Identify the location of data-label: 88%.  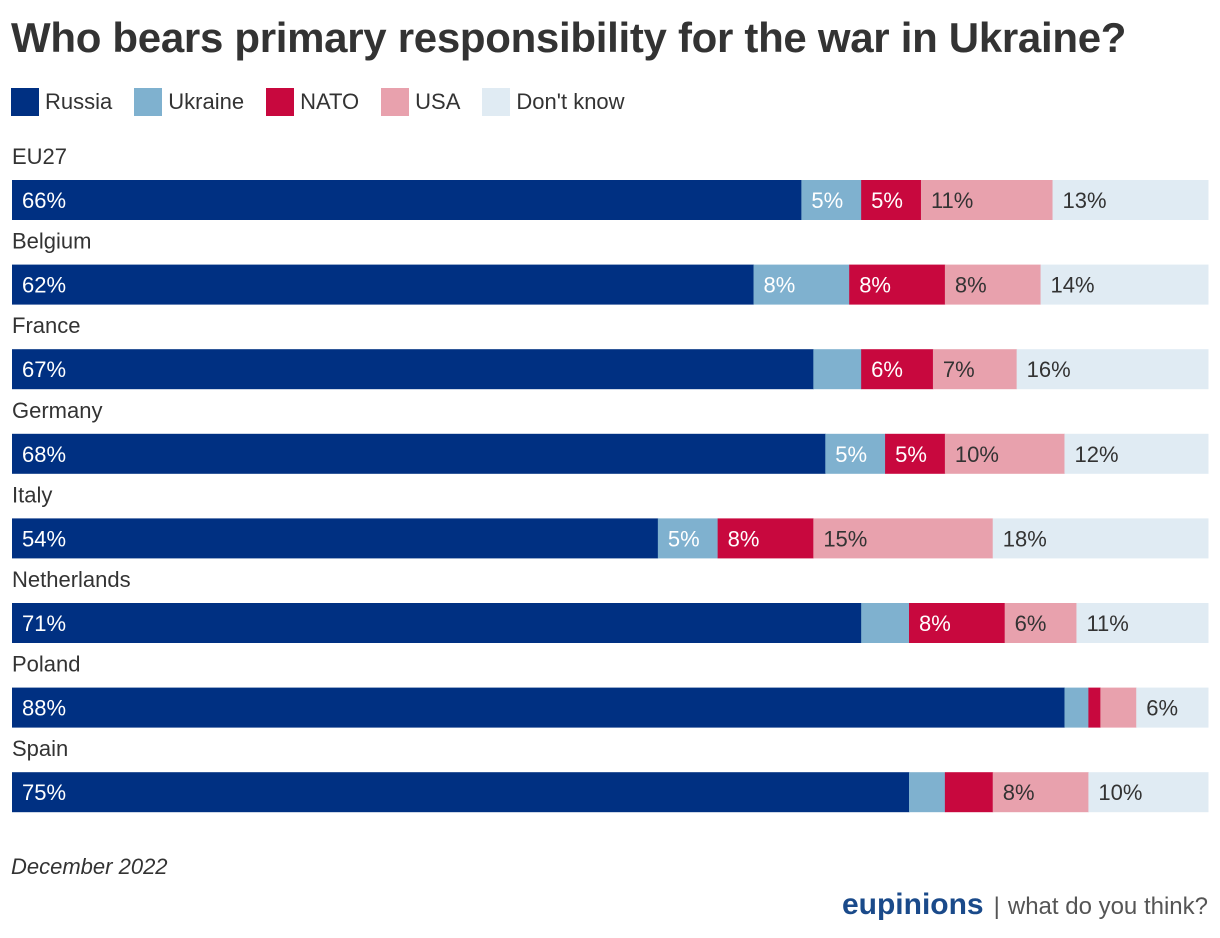
(44, 708).